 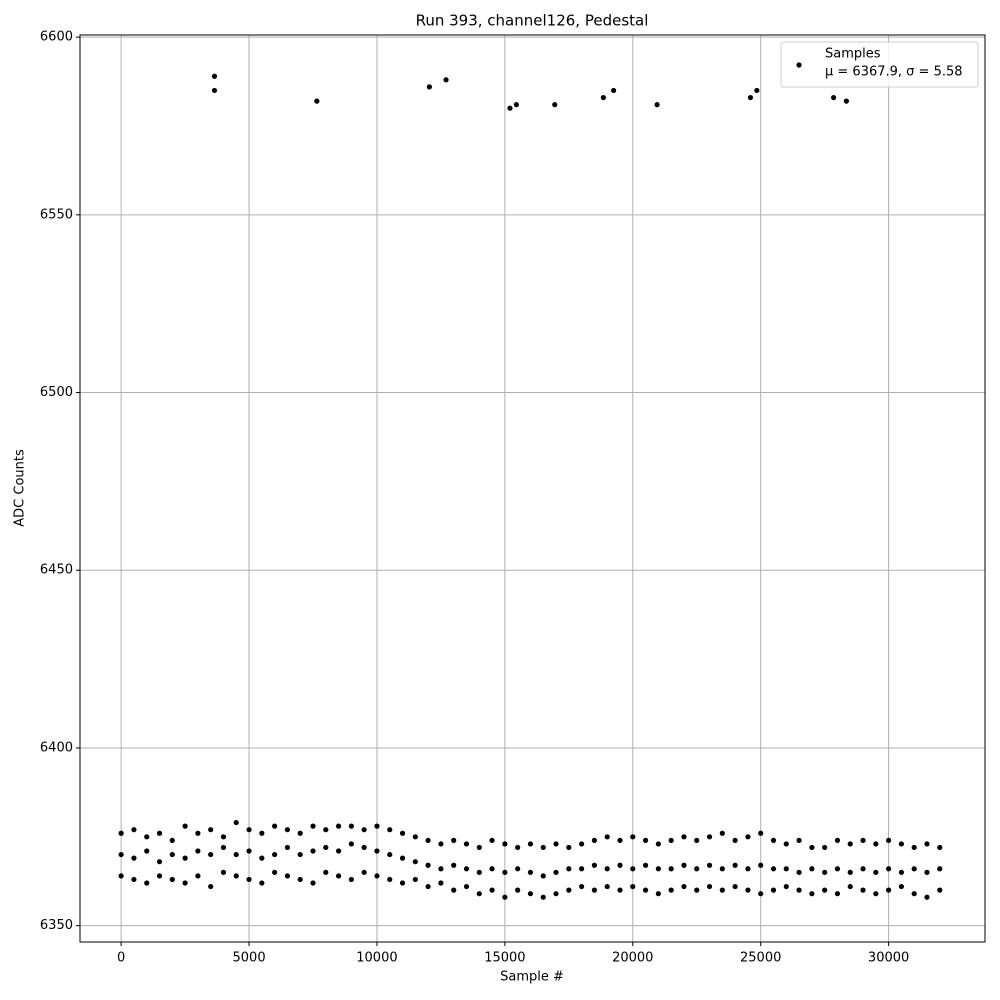 What do you see at coordinates (504, 958) in the screenshot?
I see `x-tick-label: 15000` at bounding box center [504, 958].